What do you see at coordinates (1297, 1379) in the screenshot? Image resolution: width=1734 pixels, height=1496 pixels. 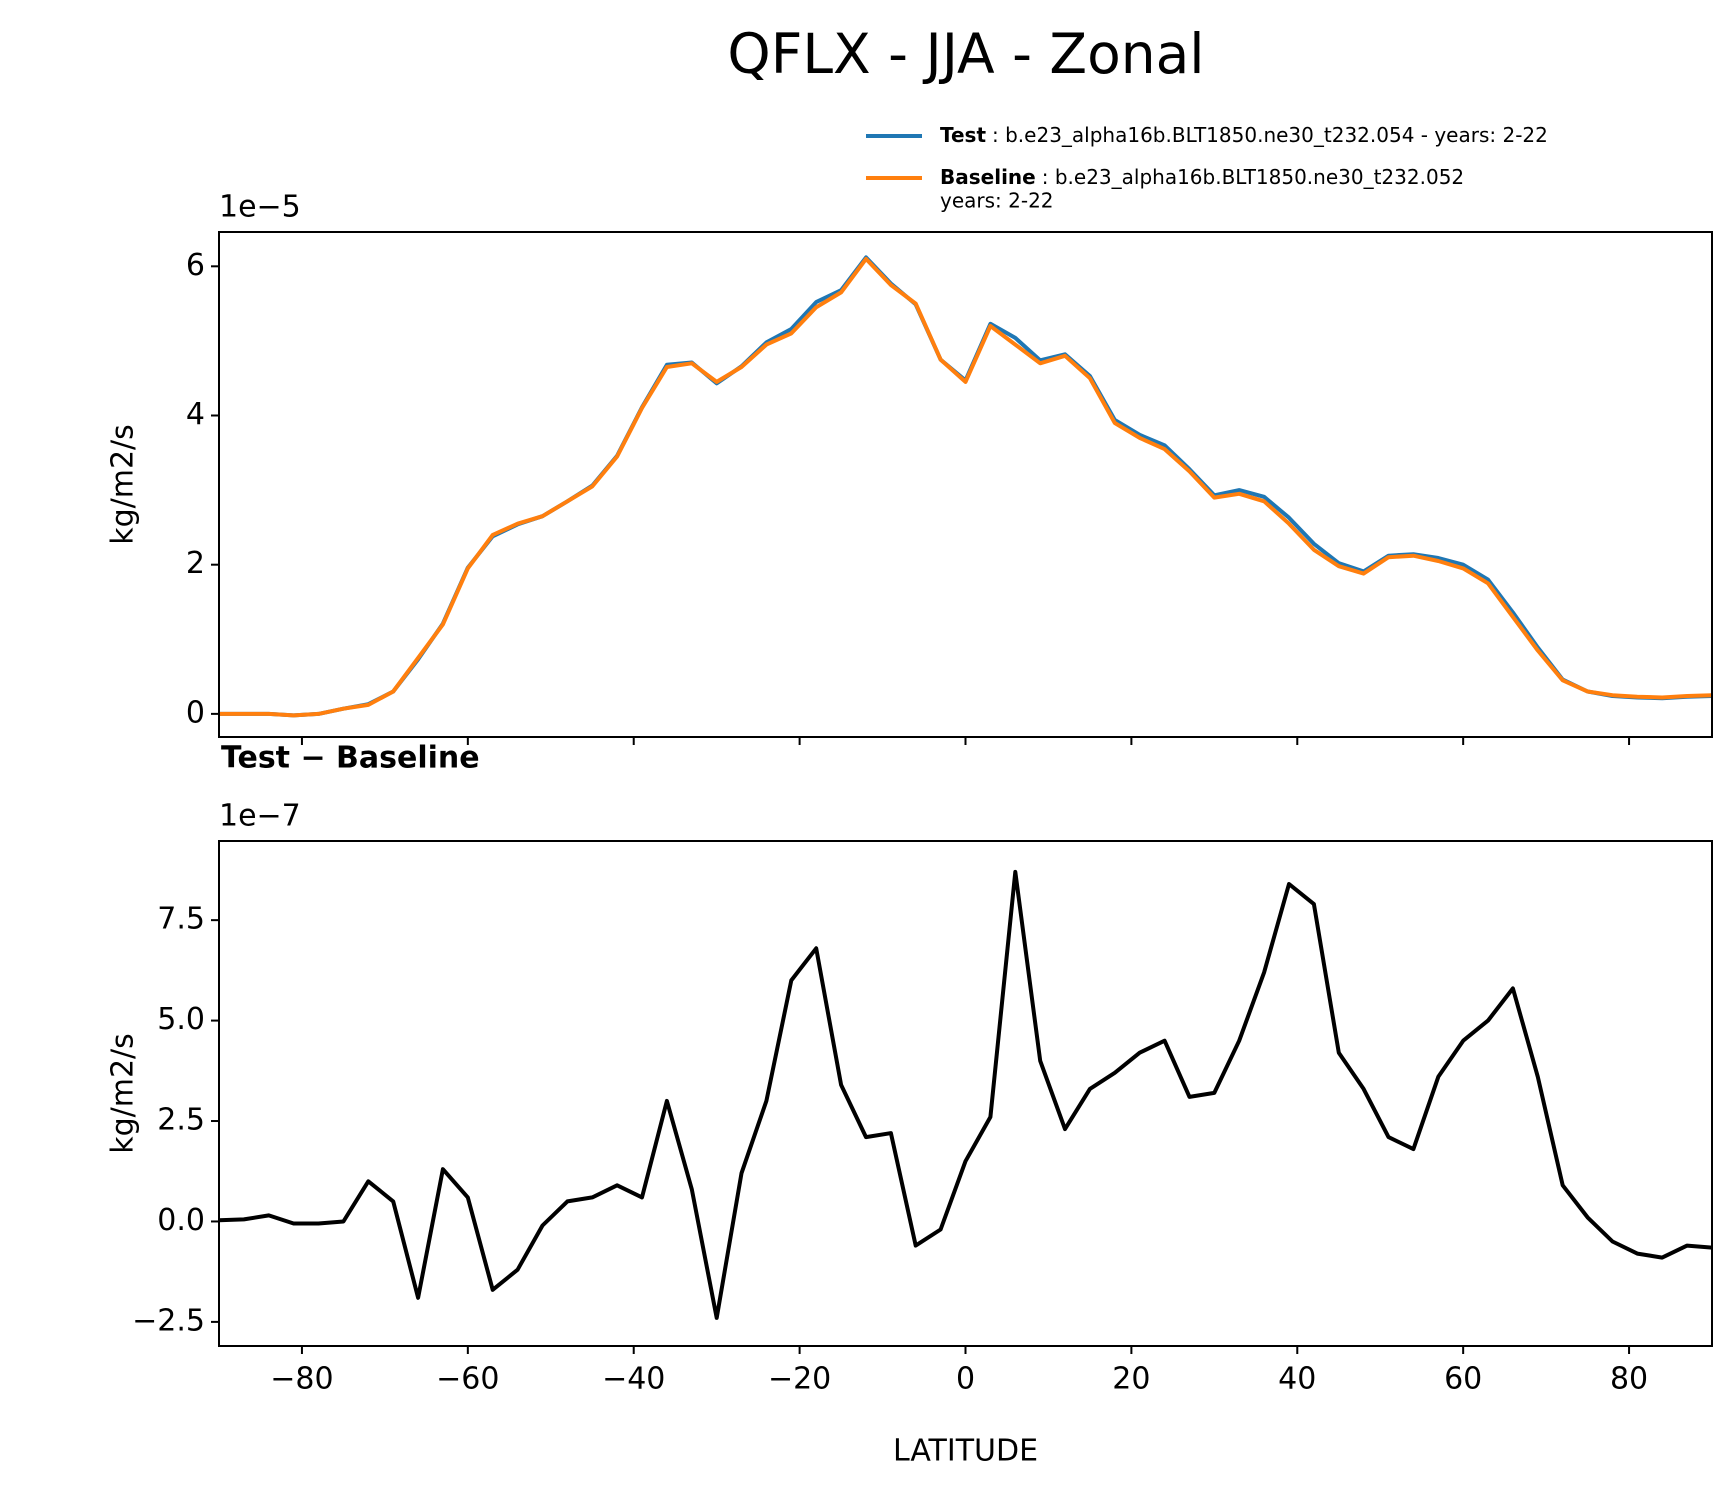 I see `x-tick-label: 40` at bounding box center [1297, 1379].